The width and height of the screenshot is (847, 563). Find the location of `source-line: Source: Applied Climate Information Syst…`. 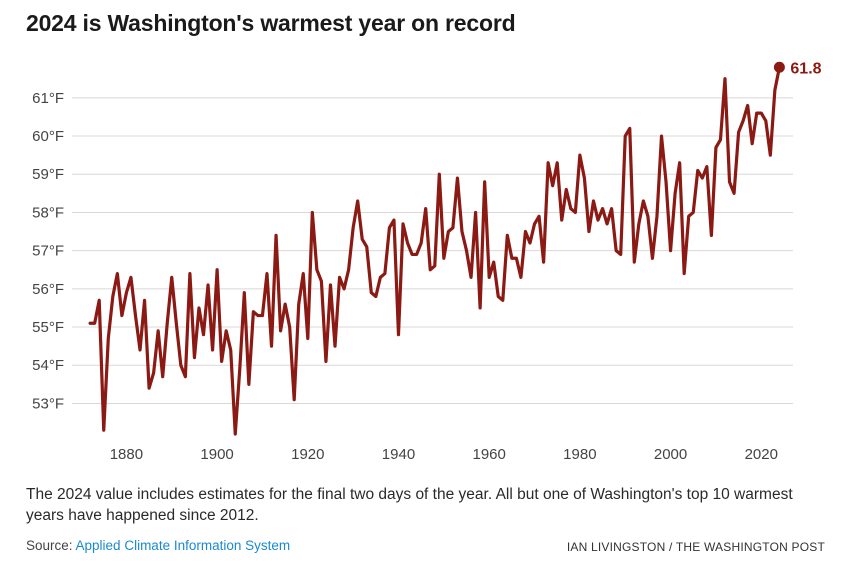

source-line: Source: Applied Climate Information Syst… is located at coordinates (158, 545).